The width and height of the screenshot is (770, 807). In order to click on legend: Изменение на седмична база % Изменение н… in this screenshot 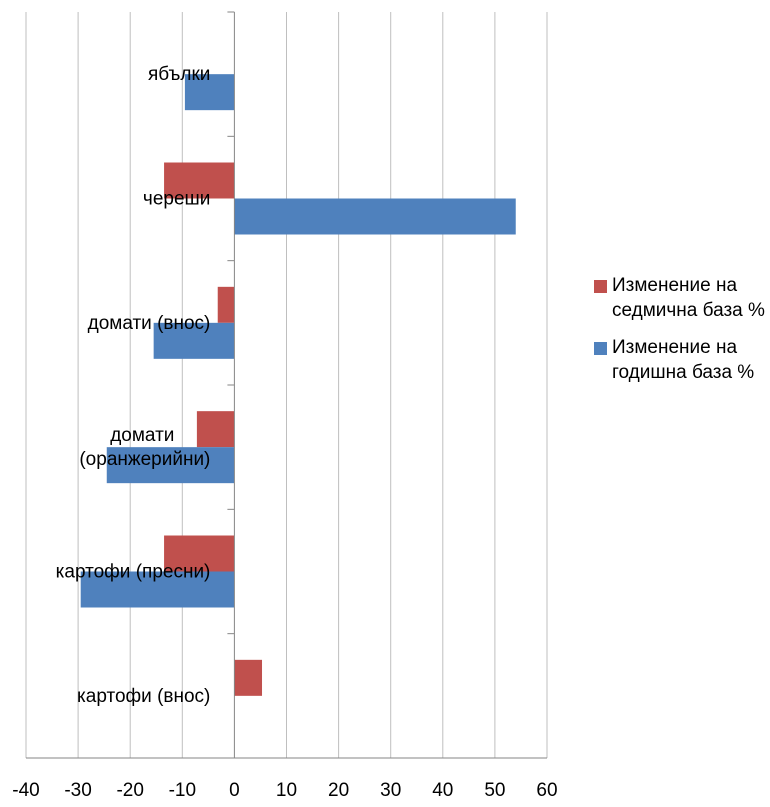, I will do `click(682, 335)`.